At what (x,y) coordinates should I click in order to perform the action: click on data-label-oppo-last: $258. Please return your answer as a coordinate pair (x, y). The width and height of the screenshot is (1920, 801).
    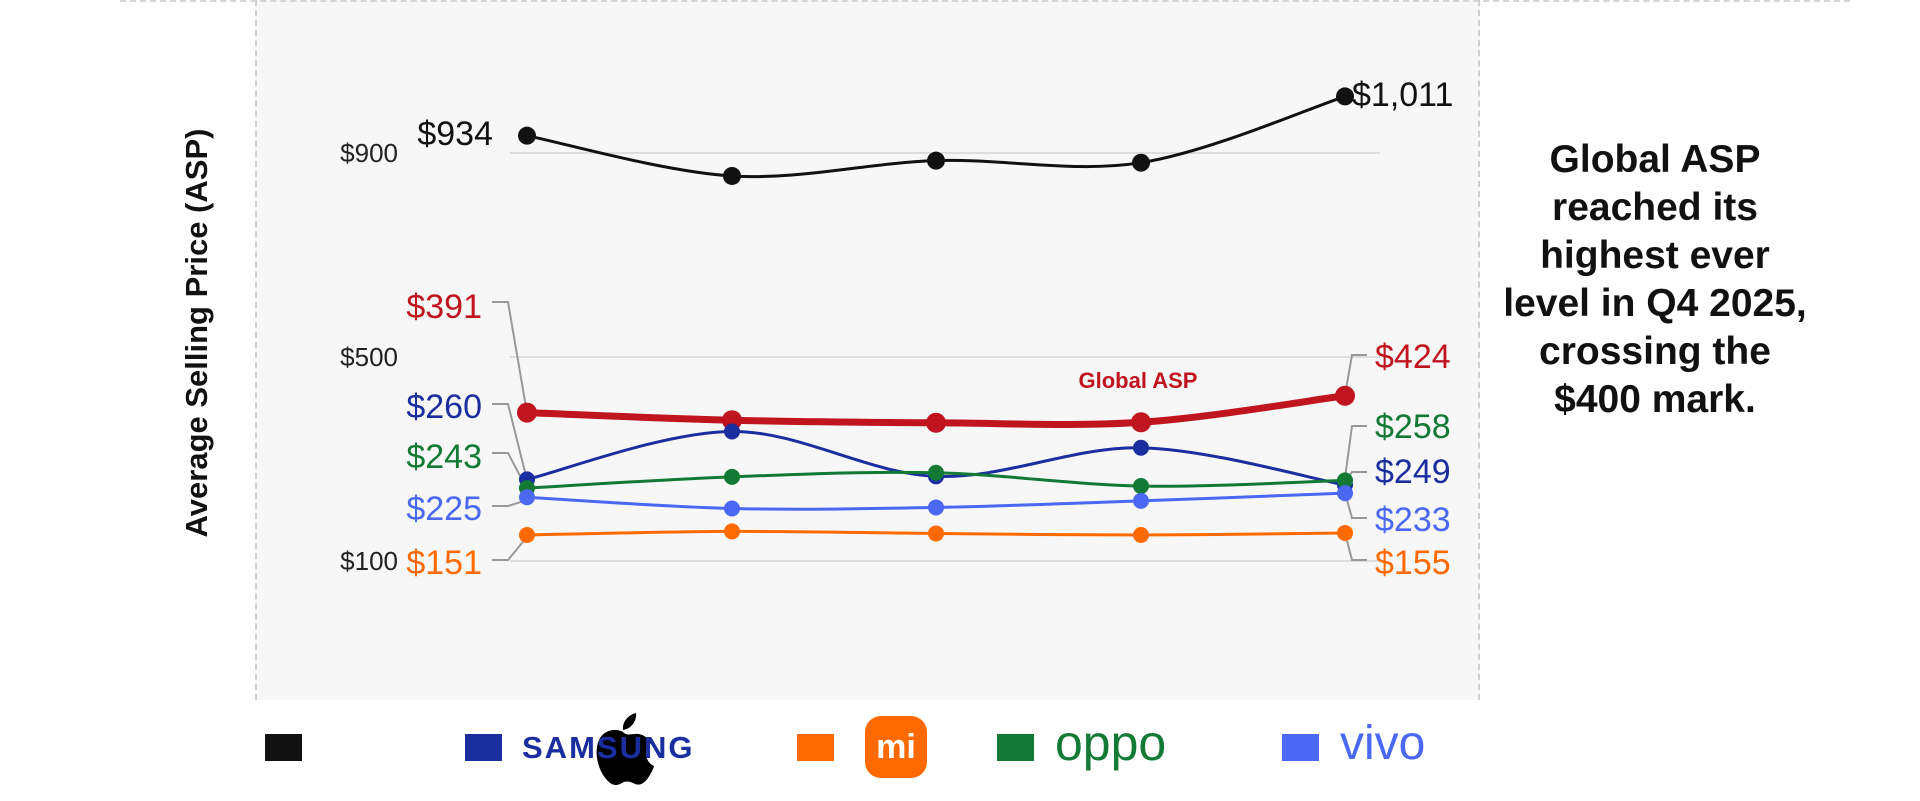
    Looking at the image, I should click on (1413, 427).